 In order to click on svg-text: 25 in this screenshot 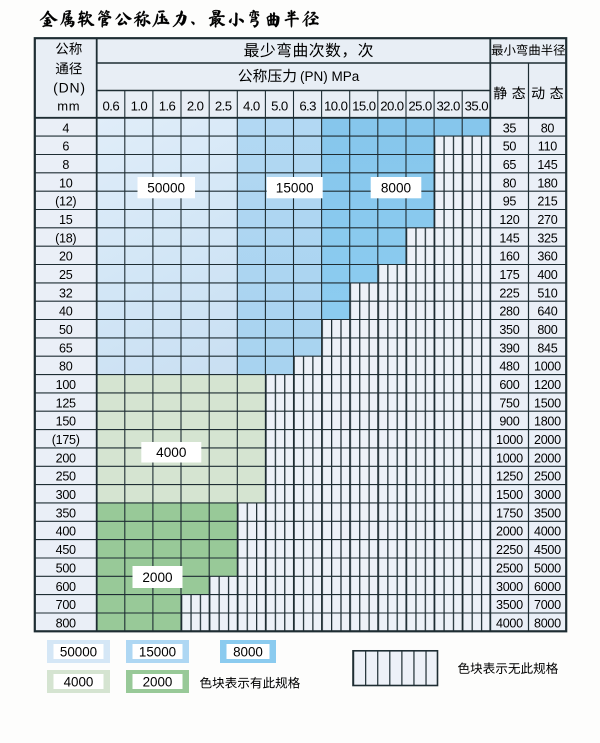, I will do `click(66, 275)`.